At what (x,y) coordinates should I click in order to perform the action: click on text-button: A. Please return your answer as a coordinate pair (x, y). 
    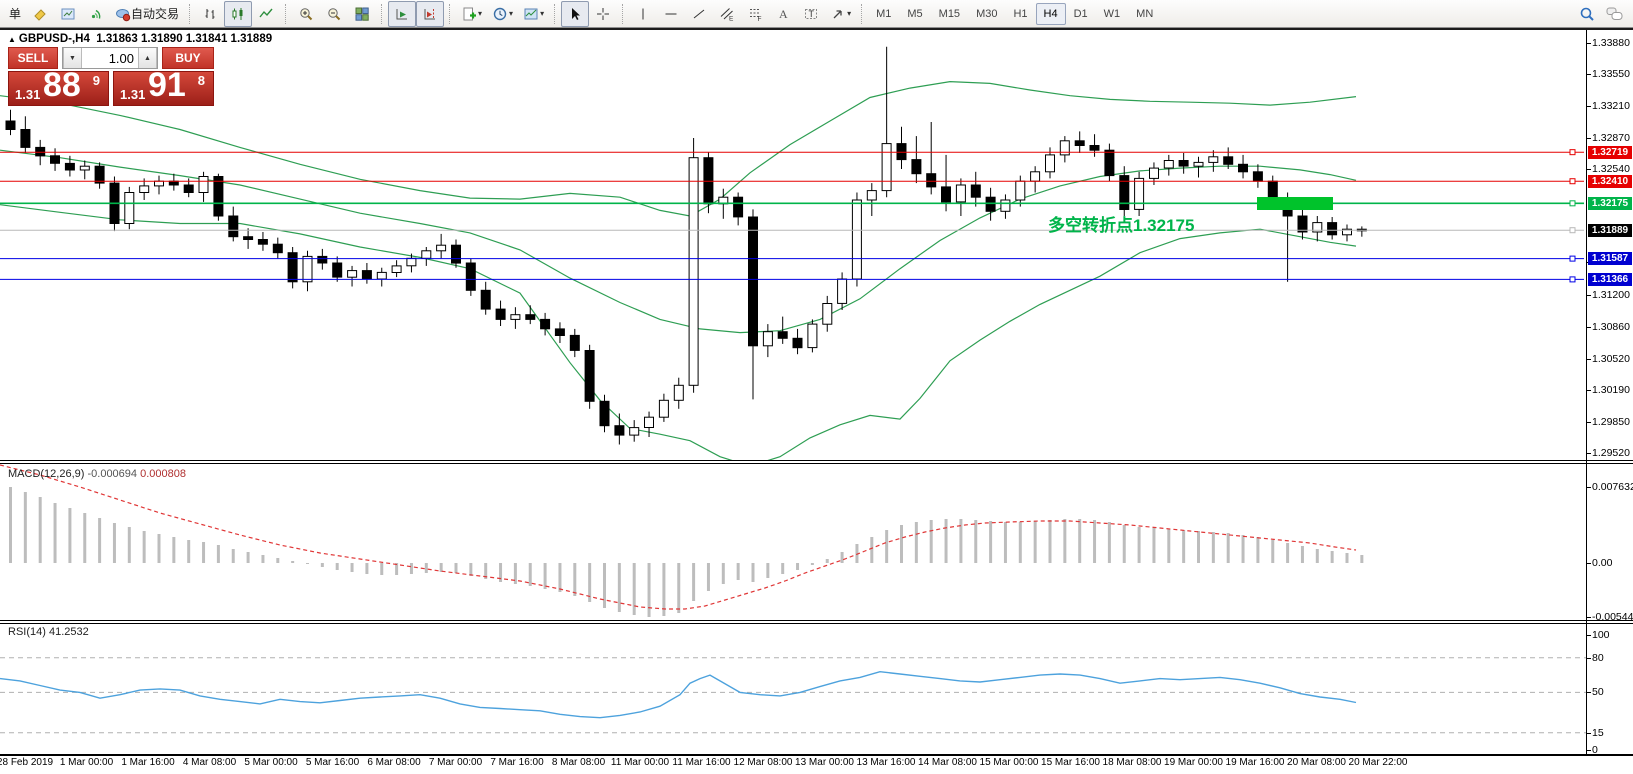
    Looking at the image, I should click on (783, 14).